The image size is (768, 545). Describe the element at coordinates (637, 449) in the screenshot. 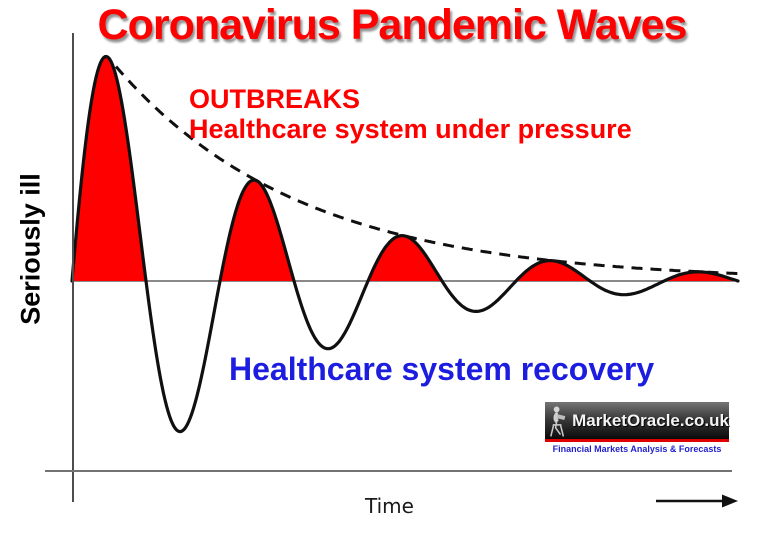

I see `logo-tagline: Financial Markets Analysis & Forecasts` at that location.